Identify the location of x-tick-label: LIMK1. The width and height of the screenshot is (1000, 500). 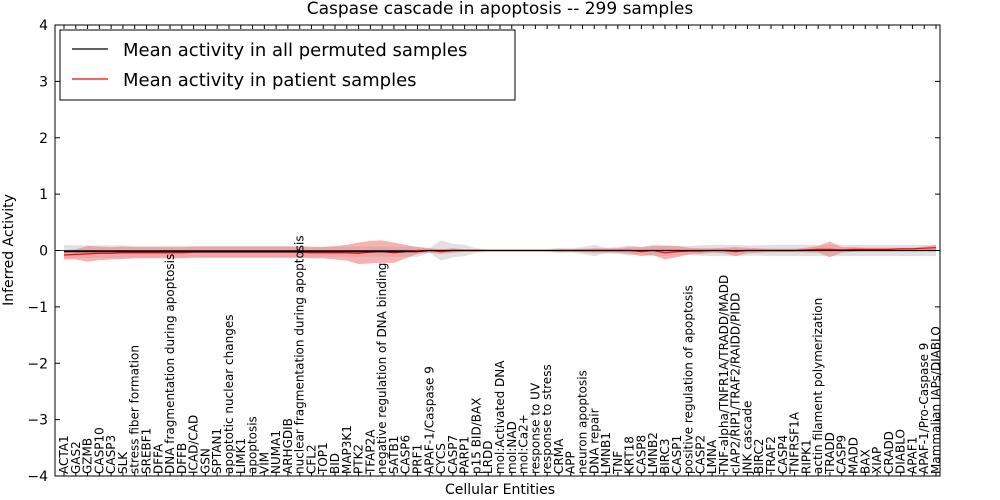
(241, 456).